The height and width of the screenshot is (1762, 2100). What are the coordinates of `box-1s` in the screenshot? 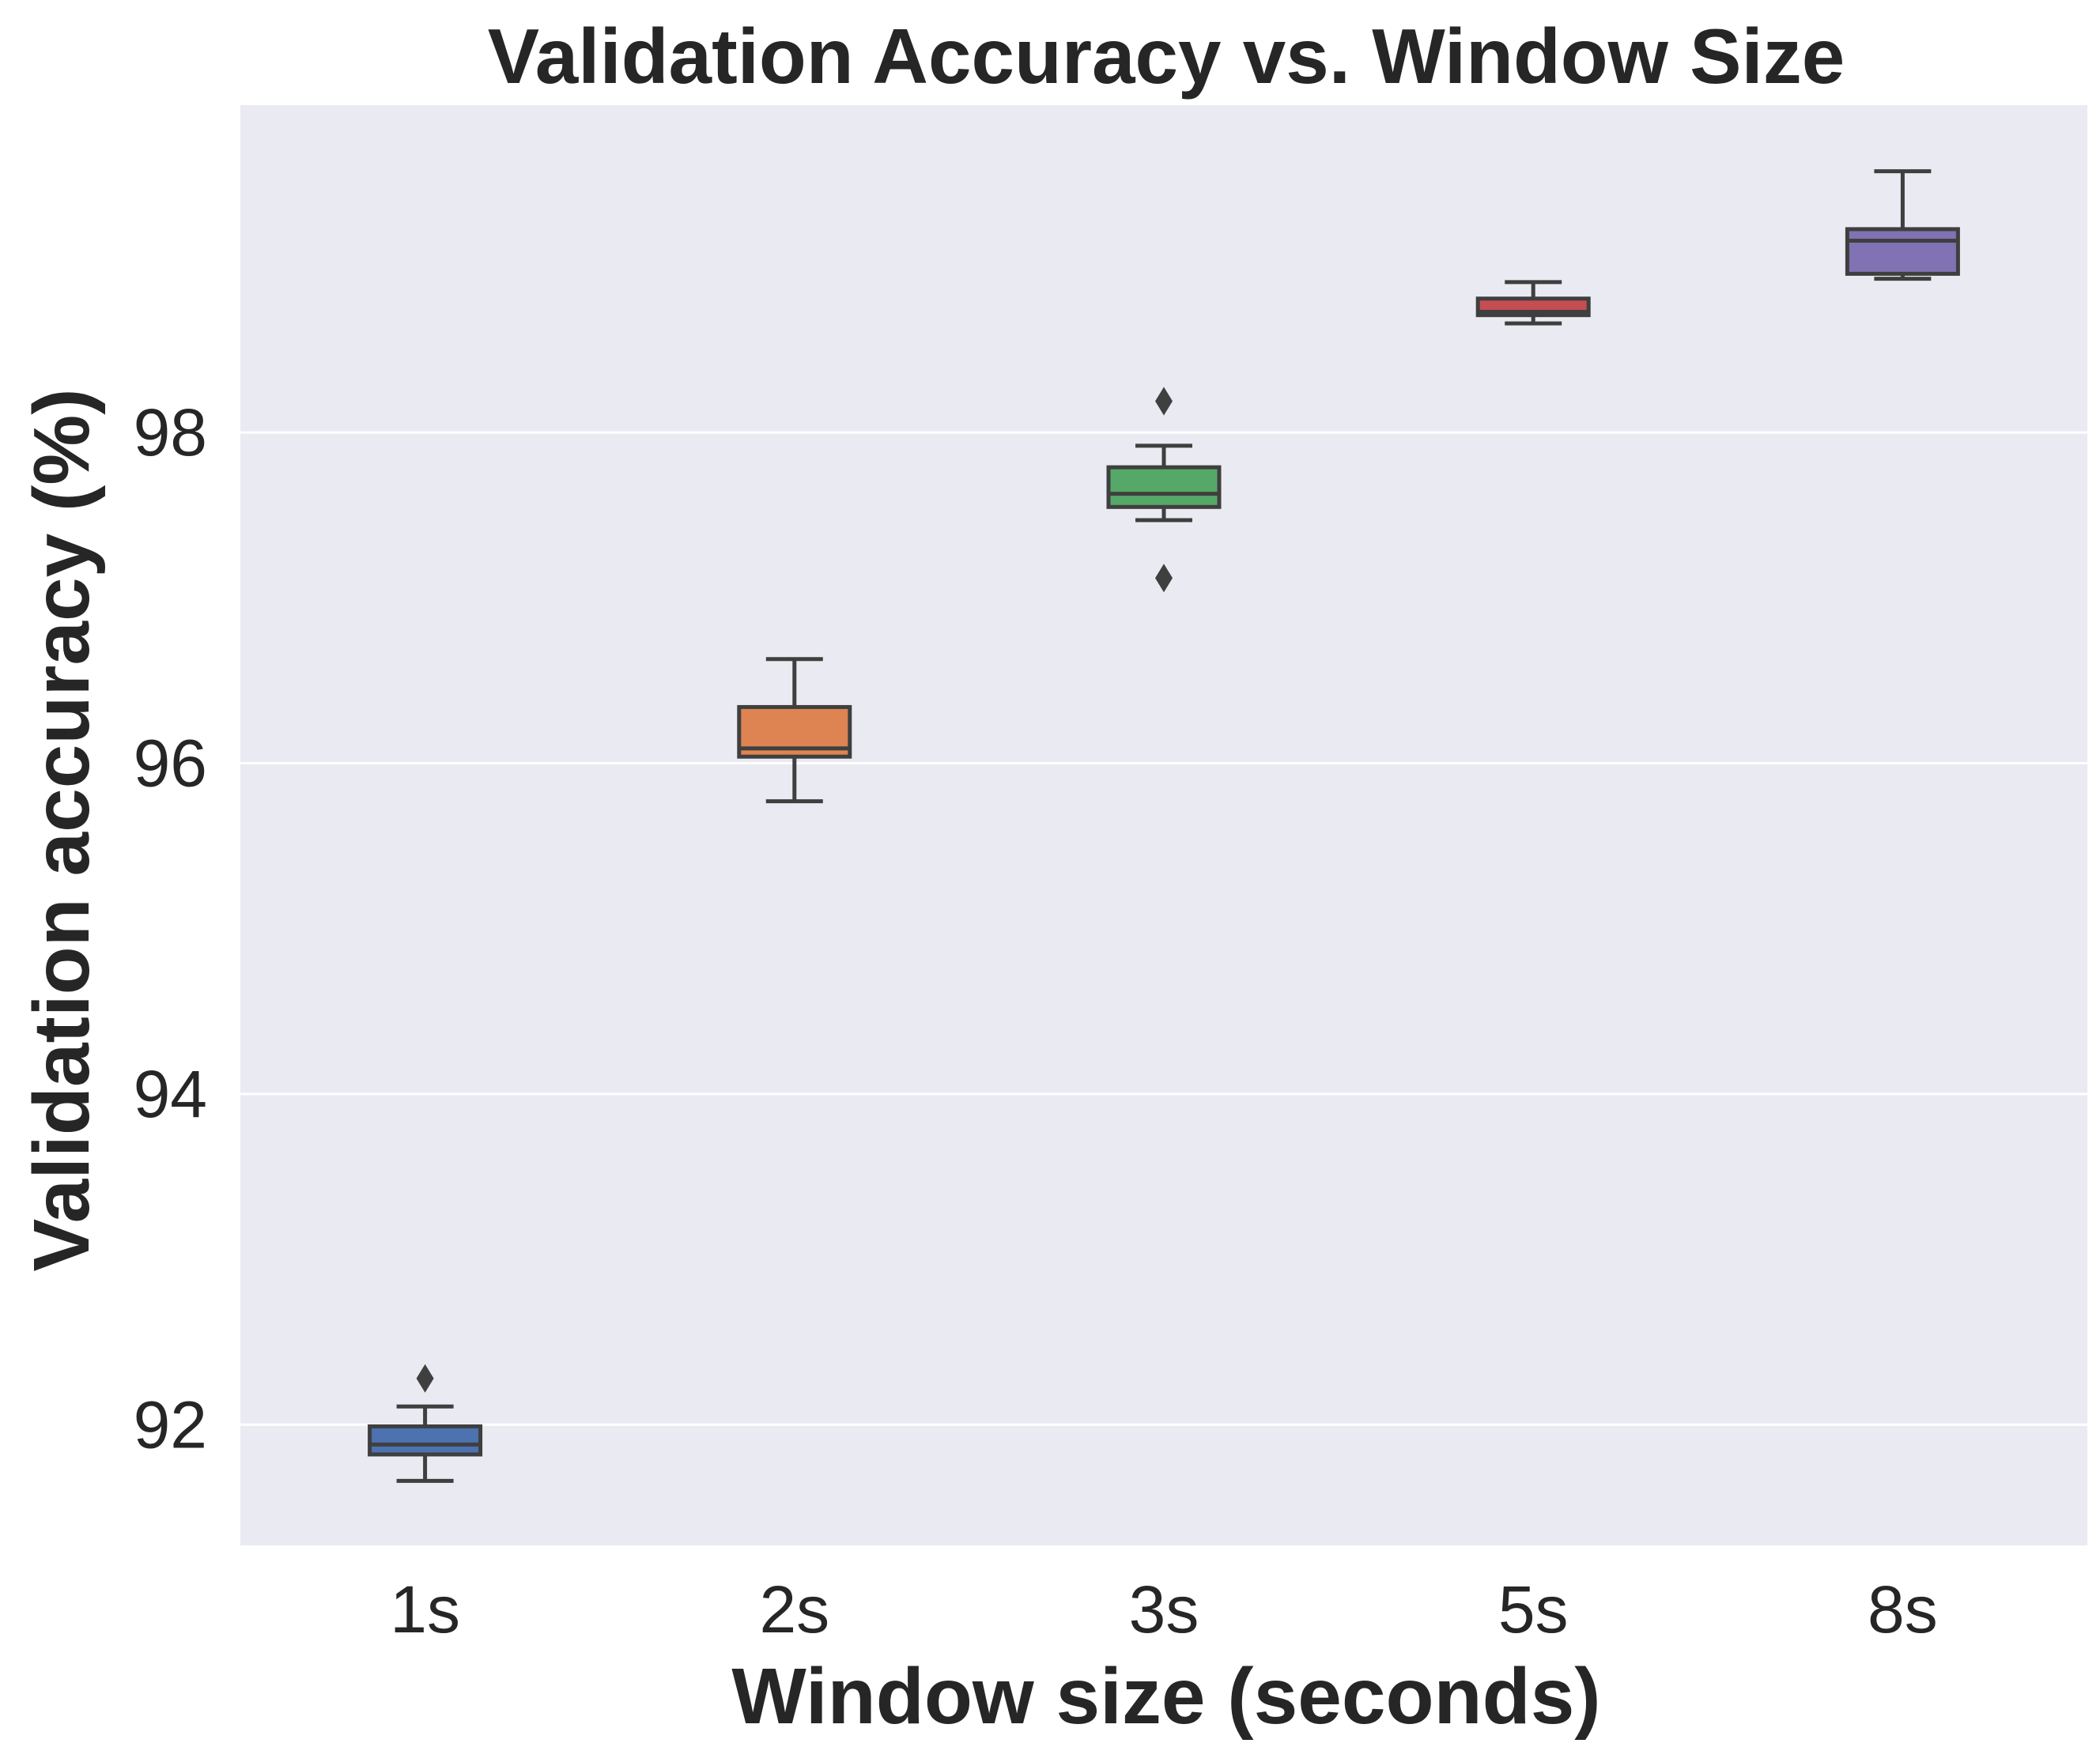 It's located at (425, 1423).